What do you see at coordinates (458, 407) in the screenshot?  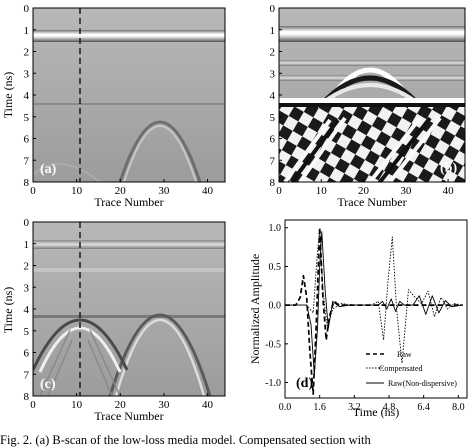 I see `x-tick-label: 8.0` at bounding box center [458, 407].